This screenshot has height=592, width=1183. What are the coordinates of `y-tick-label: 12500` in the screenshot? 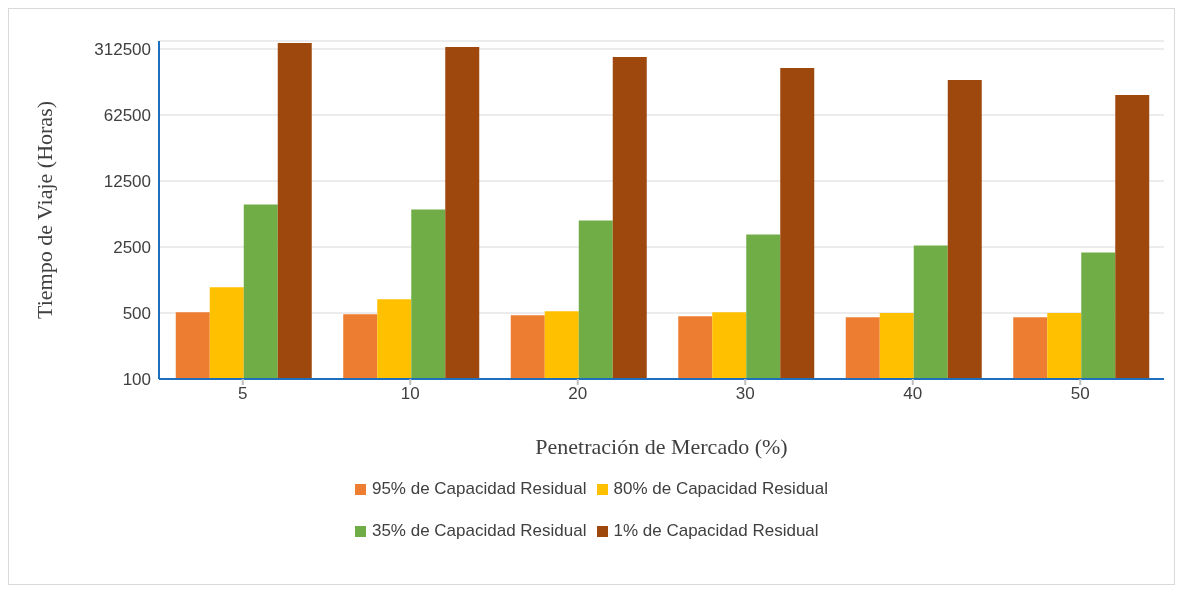 It's located at (127, 182).